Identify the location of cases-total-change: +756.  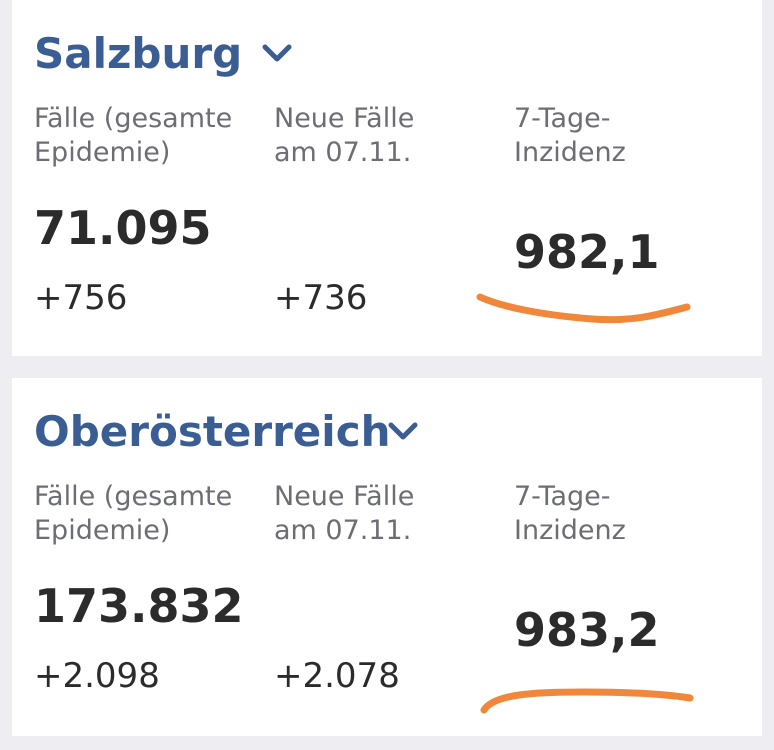
(81, 298).